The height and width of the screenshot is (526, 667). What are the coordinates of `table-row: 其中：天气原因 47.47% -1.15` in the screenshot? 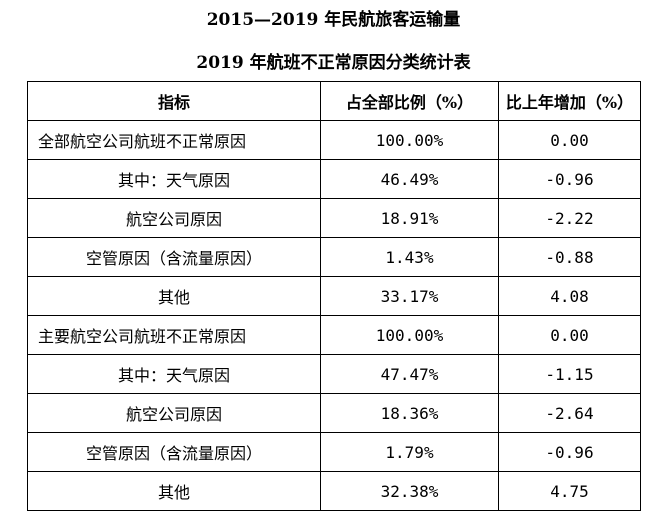 It's located at (334, 374).